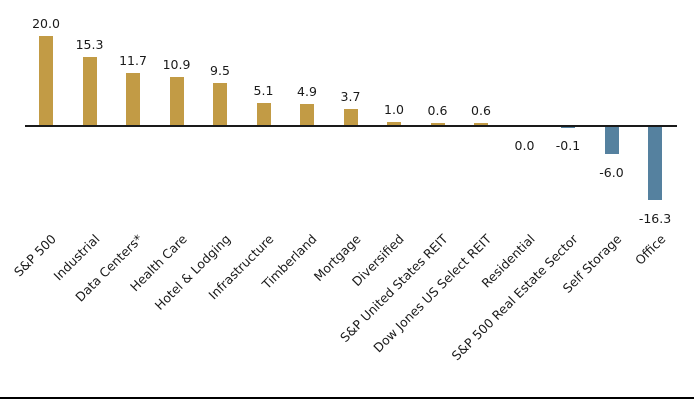 The width and height of the screenshot is (694, 405). Describe the element at coordinates (649, 249) in the screenshot. I see `category-label: Office` at that location.